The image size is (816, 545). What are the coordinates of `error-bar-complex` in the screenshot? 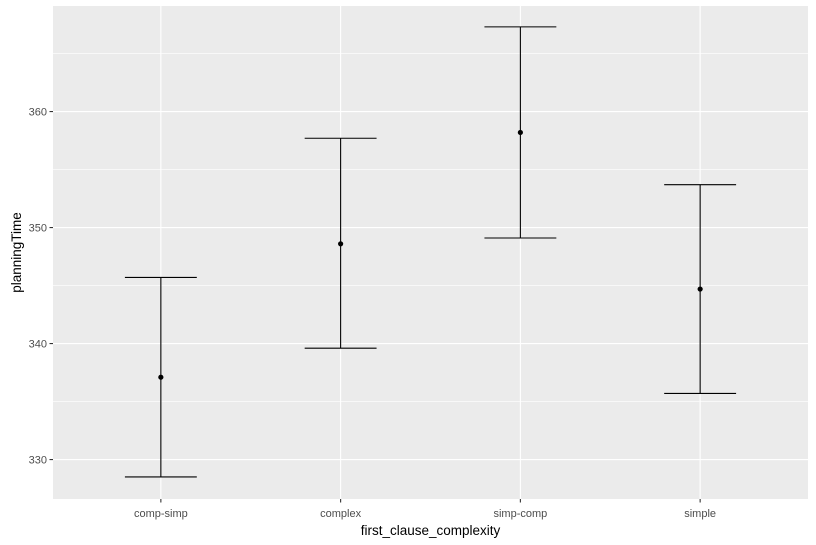 It's located at (340, 243).